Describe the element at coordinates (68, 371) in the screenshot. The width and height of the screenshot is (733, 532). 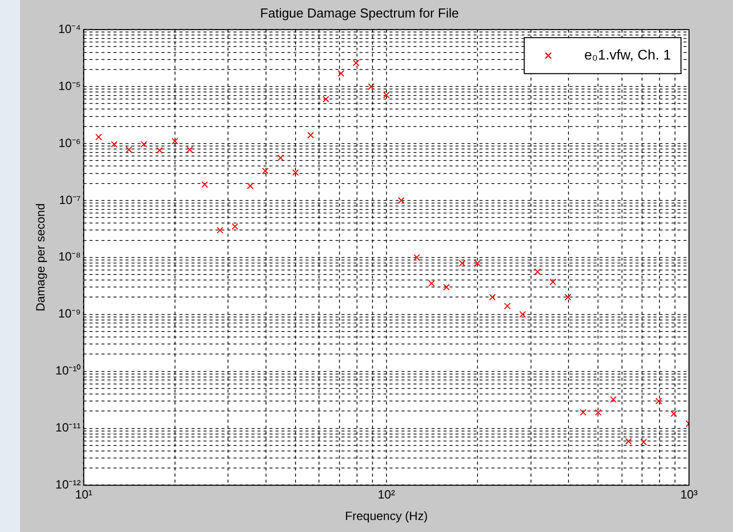
I see `y-tick-label: 10⁻¹⁰` at that location.